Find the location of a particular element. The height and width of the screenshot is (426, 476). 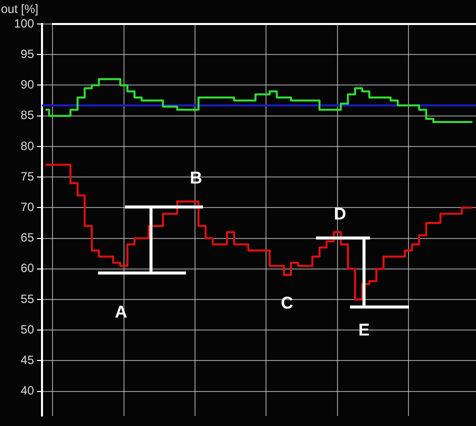

y-tick-label: 70 is located at coordinates (27, 207).